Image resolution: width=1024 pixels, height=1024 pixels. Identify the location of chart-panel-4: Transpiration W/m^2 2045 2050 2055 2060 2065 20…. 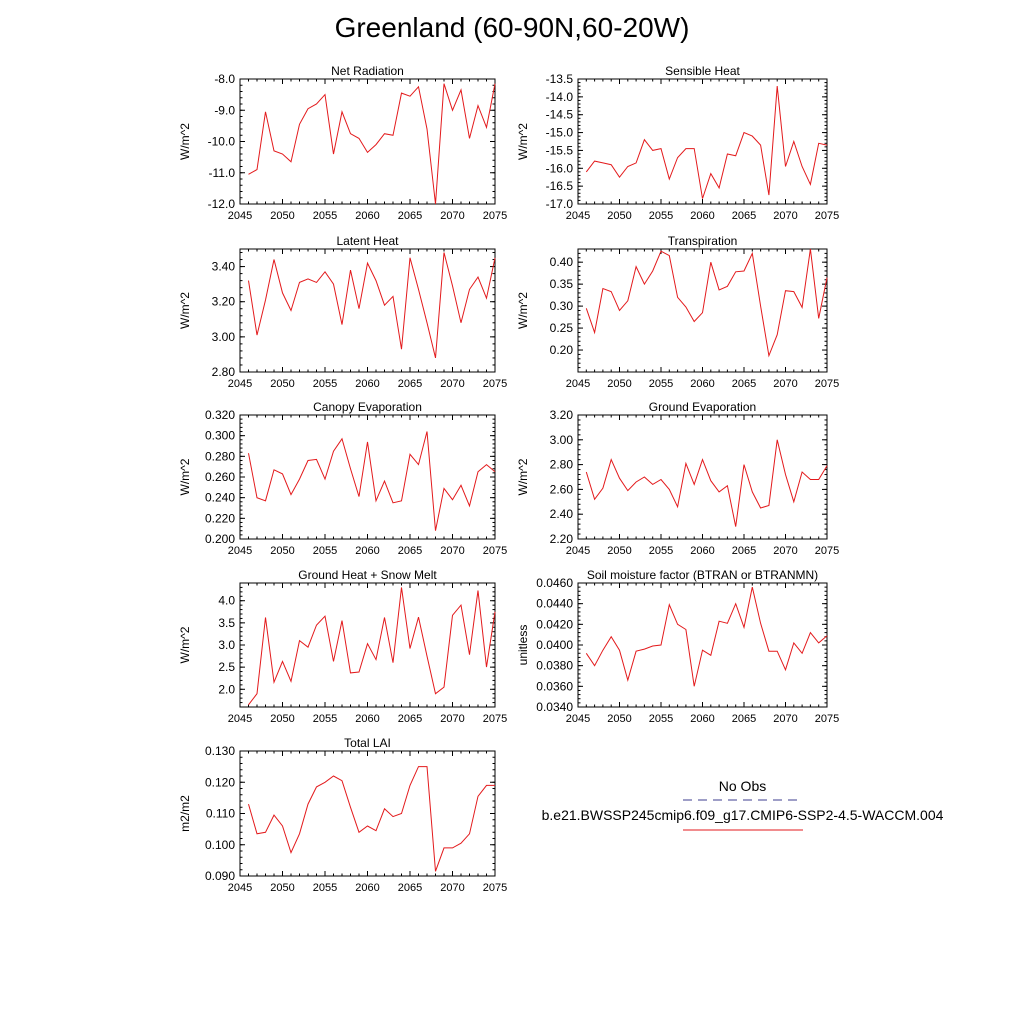
(677, 312).